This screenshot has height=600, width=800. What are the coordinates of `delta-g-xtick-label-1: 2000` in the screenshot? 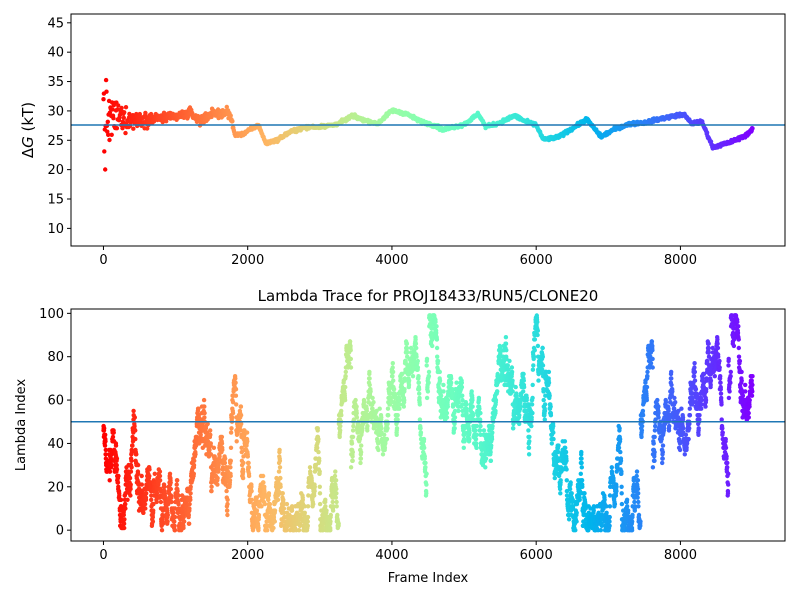 It's located at (247, 260).